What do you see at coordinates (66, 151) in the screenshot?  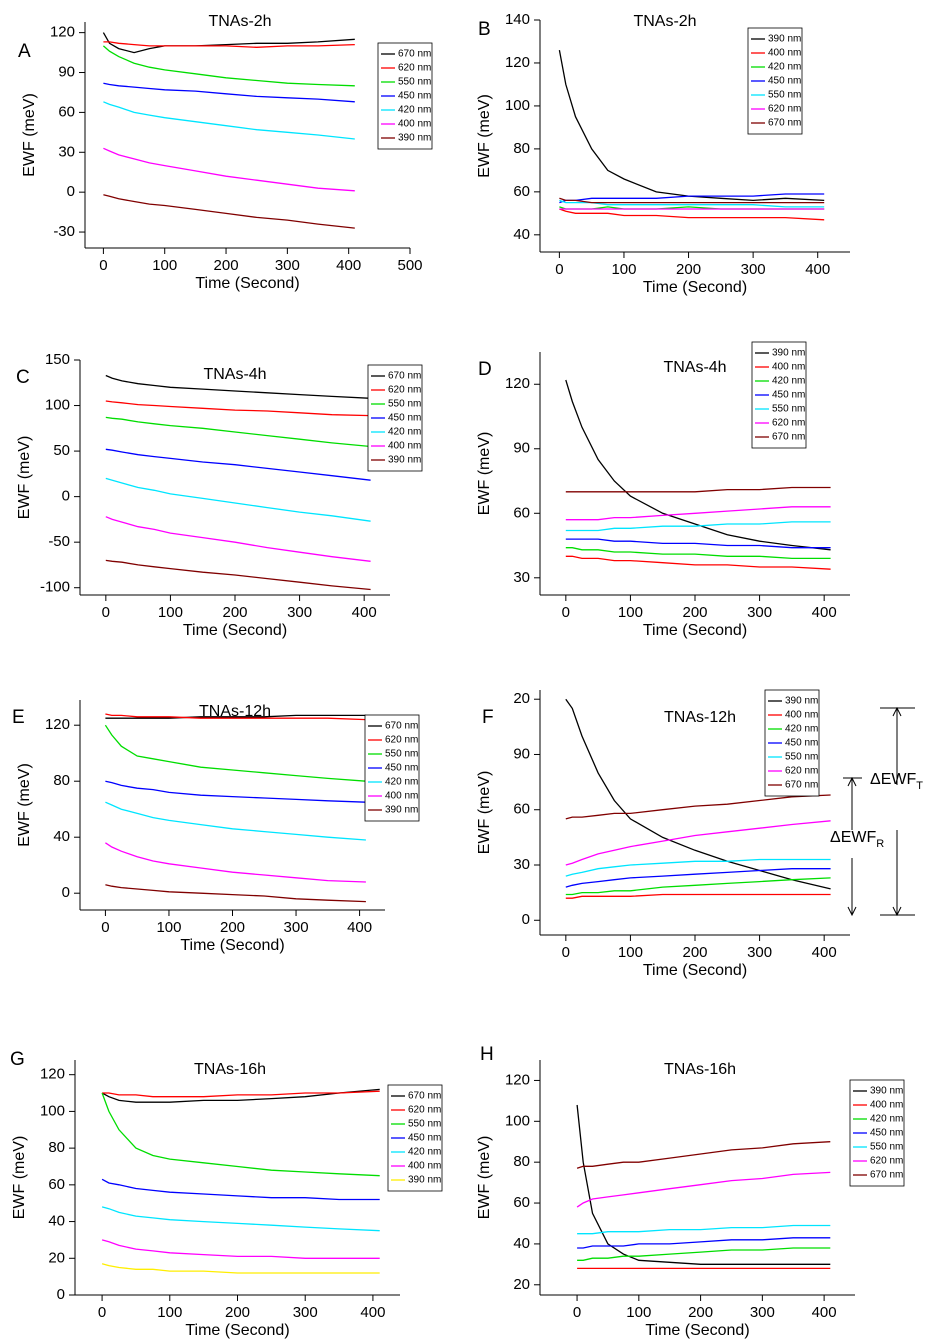 I see `y-tick-label: 30` at bounding box center [66, 151].